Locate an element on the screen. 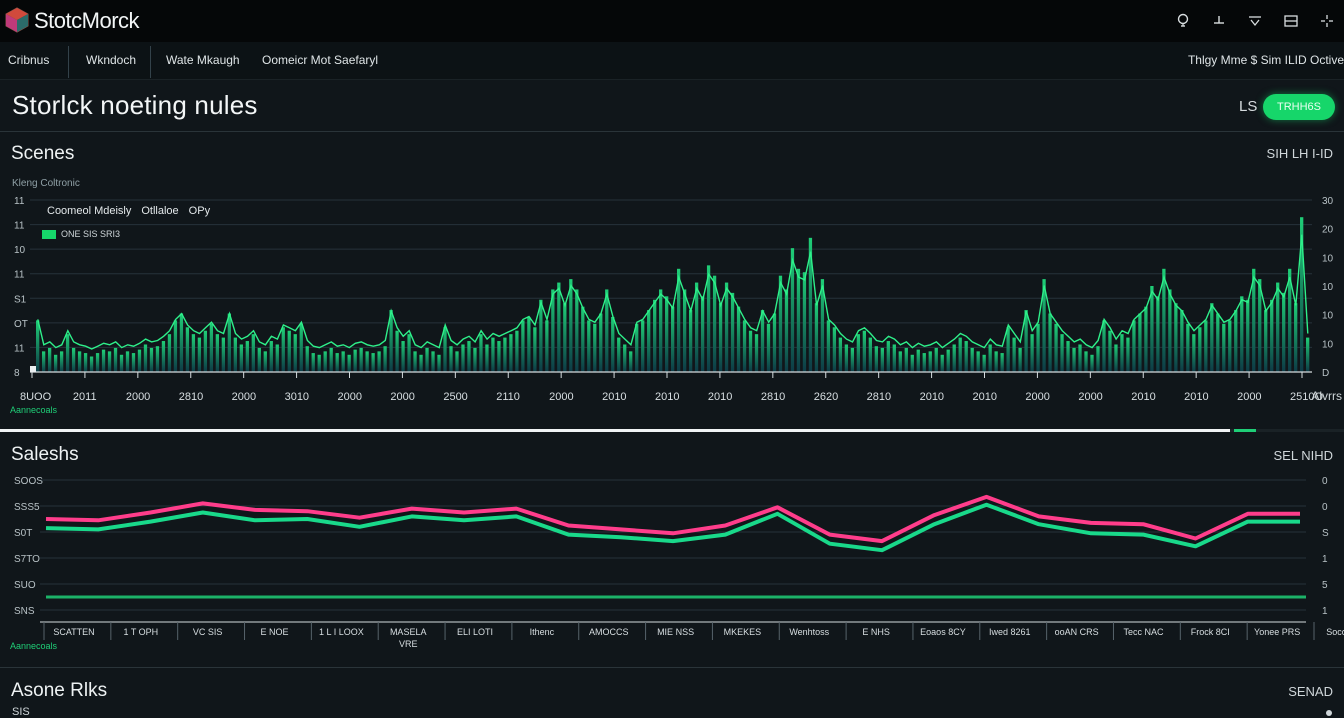  title-bar: StotcMorck is located at coordinates (672, 21).